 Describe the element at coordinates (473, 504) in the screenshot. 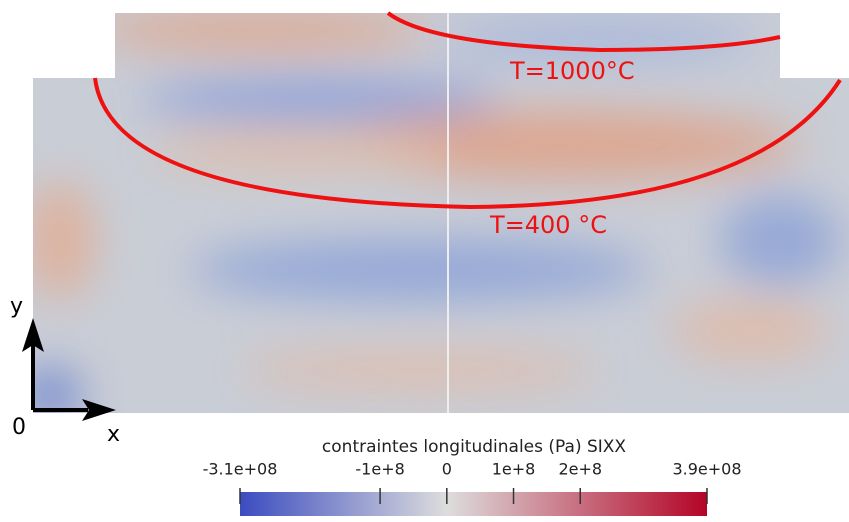

I see `colorbar` at that location.